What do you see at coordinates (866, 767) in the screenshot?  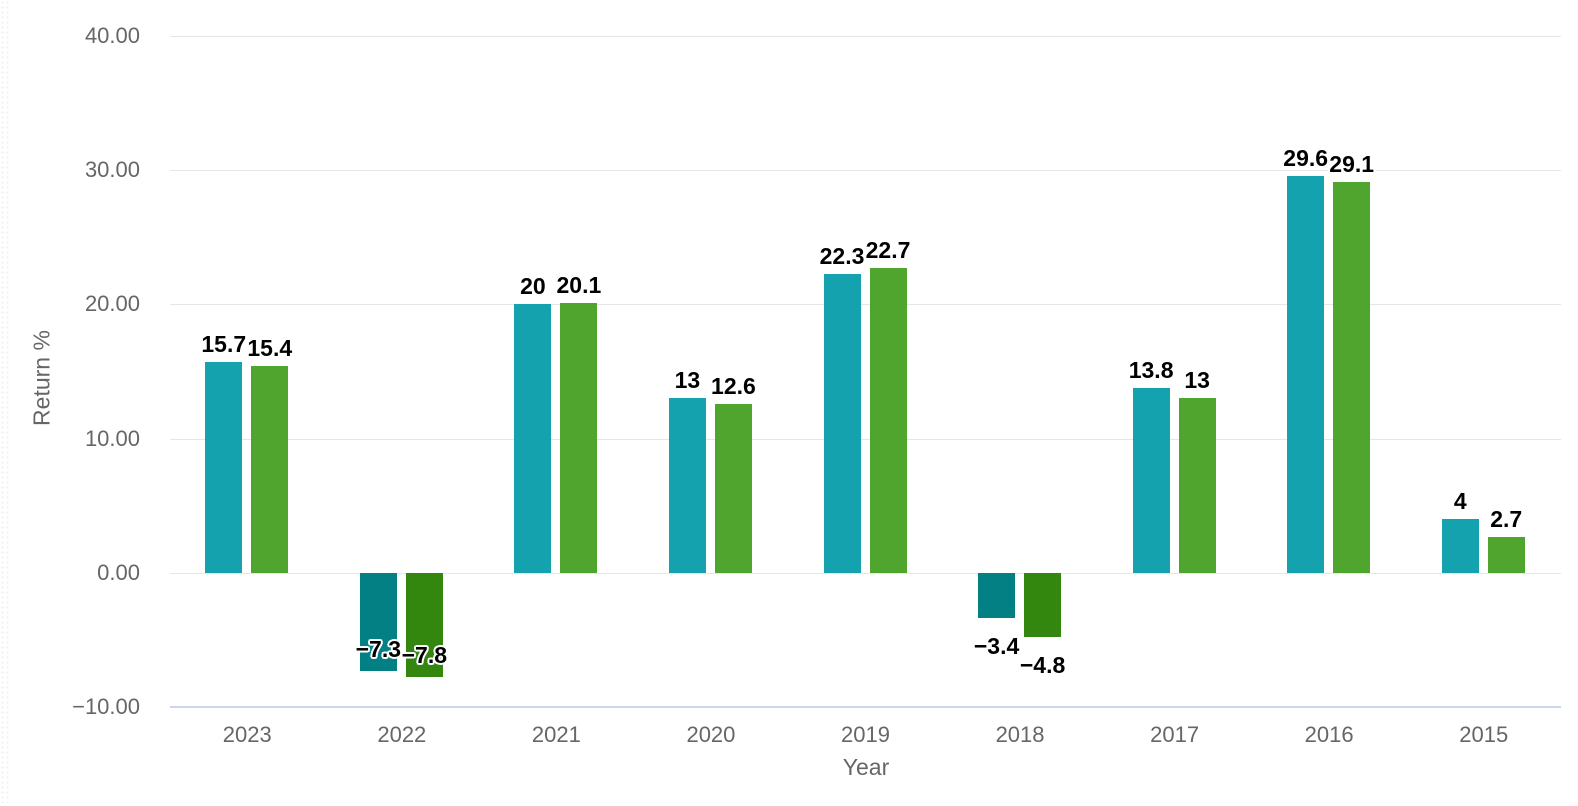 I see `x-axis-title: Year` at bounding box center [866, 767].